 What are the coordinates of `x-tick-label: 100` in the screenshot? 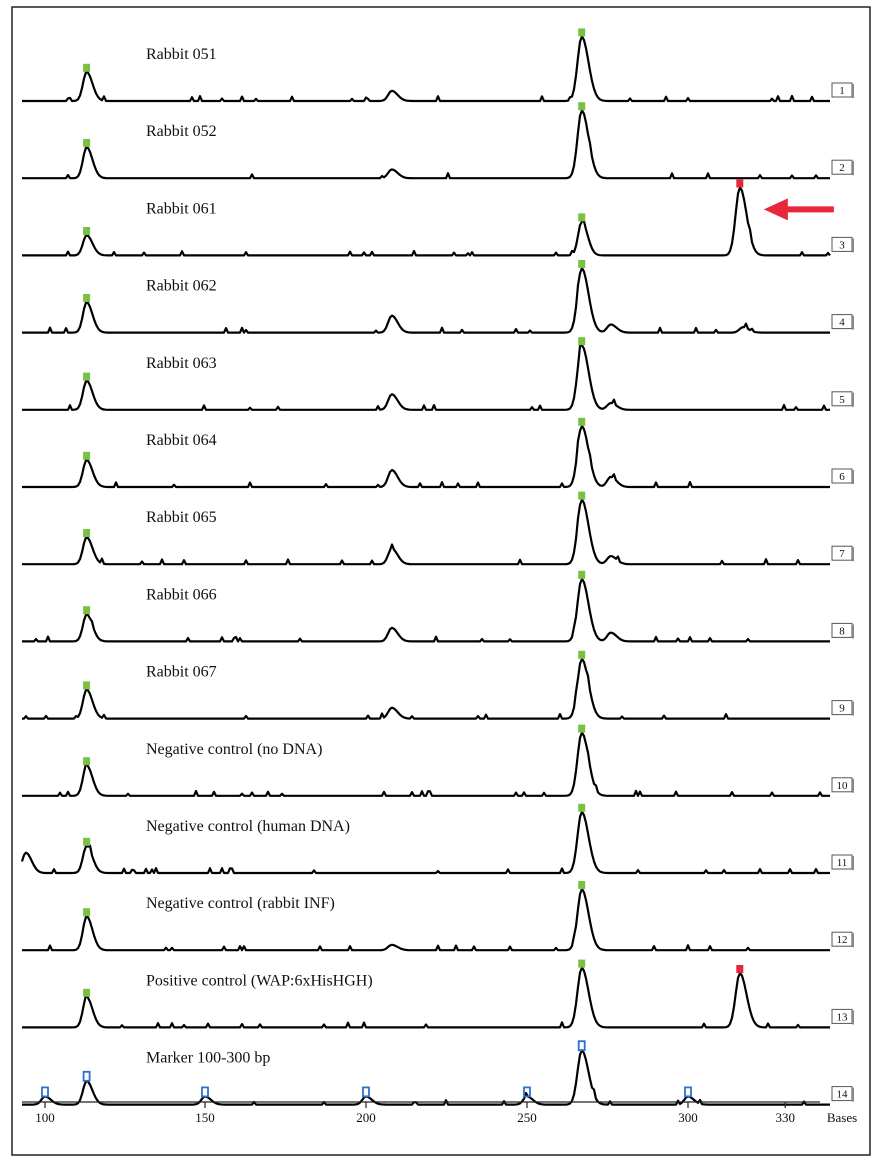 It's located at (45, 1117).